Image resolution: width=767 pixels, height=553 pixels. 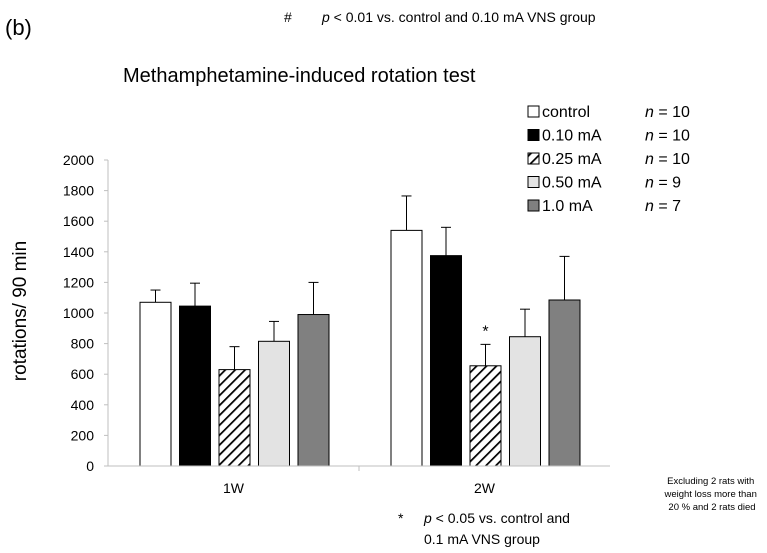 What do you see at coordinates (572, 159) in the screenshot?
I see `legend-label-0-25-ma: 0.25 mA` at bounding box center [572, 159].